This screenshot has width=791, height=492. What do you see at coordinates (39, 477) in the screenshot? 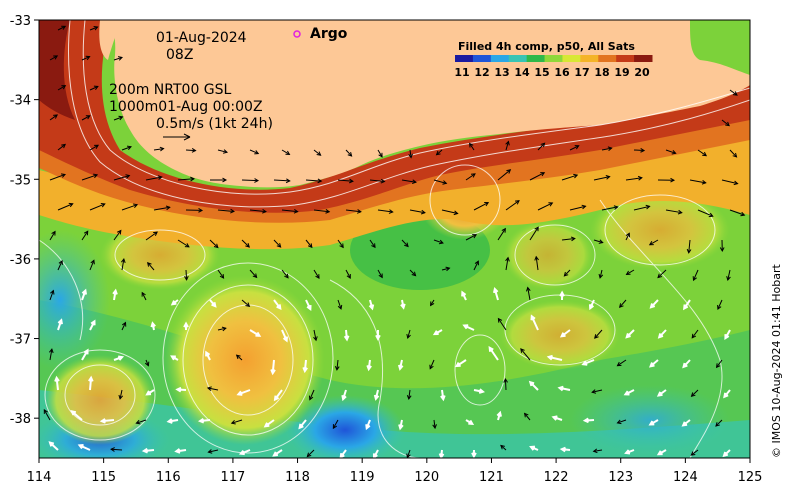
I see `x-tick-label: 114` at bounding box center [39, 477].